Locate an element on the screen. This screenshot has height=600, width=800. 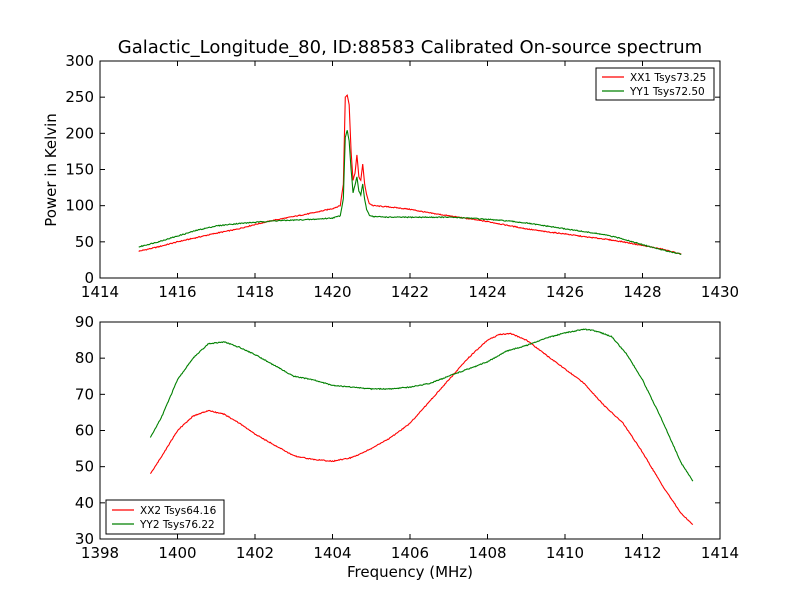
legend: XX1 Tsys73.25 YY1 Tsys72.50 is located at coordinates (655, 84).